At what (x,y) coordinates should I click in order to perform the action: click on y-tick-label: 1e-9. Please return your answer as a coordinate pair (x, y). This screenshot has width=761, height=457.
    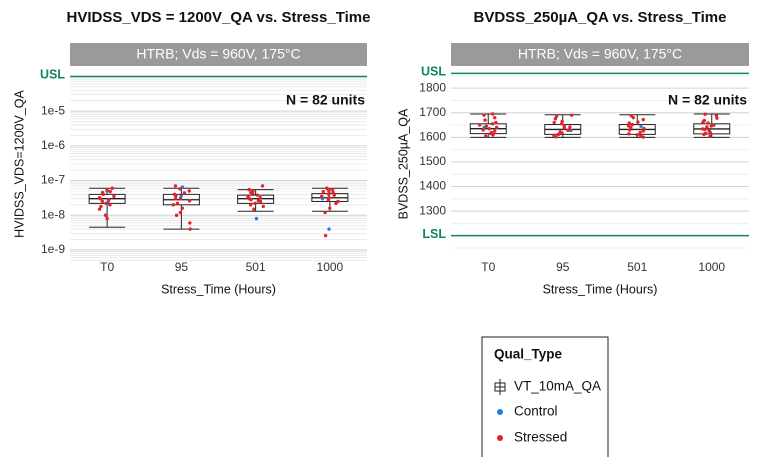
    Looking at the image, I should click on (53, 249).